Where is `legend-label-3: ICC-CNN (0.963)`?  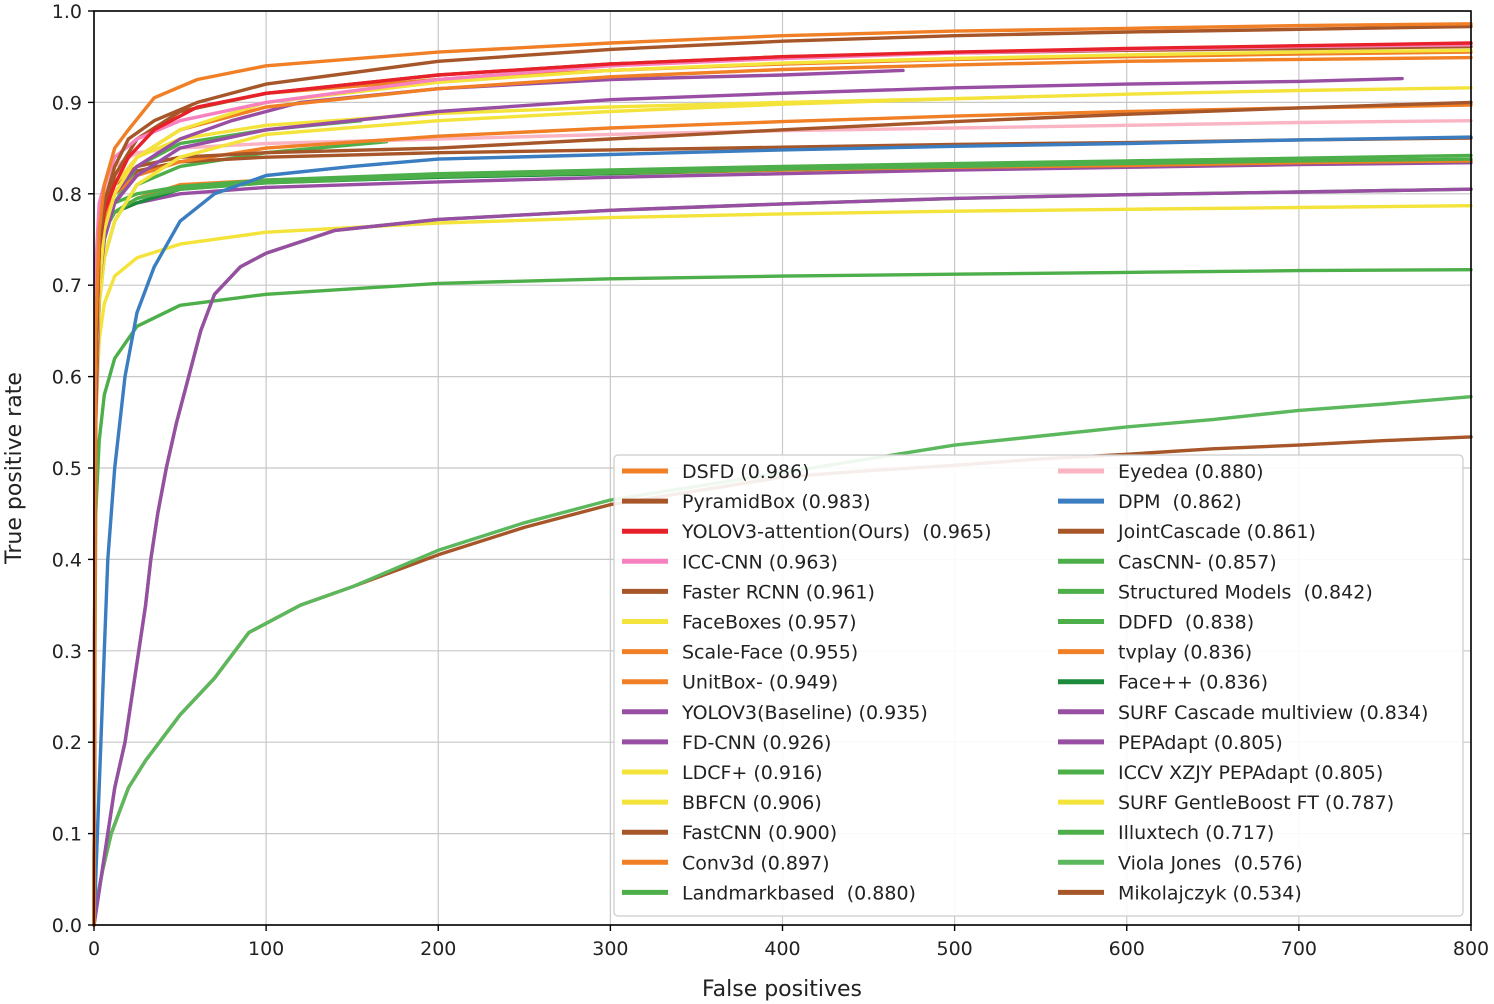 legend-label-3: ICC-CNN (0.963) is located at coordinates (760, 562).